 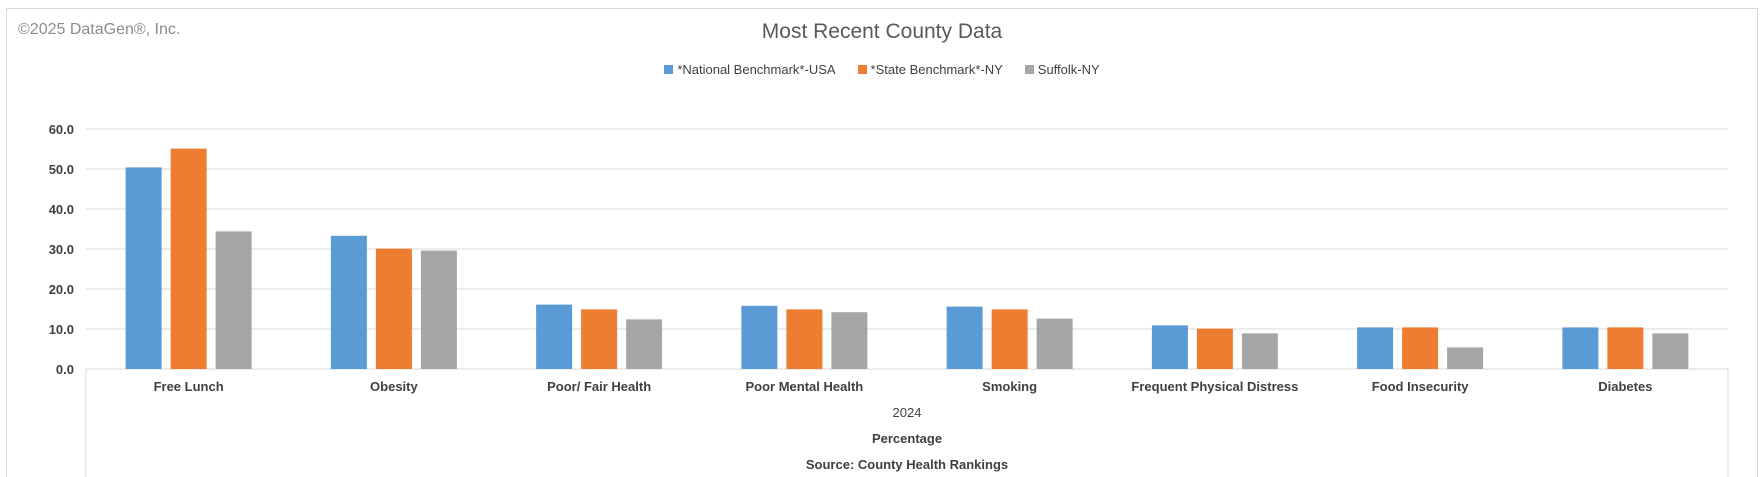 I want to click on x-category-label: Free Lunch, so click(x=189, y=386).